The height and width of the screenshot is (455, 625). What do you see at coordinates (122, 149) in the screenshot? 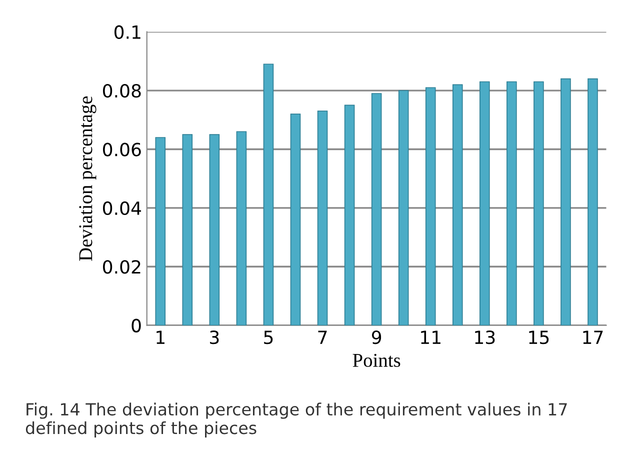
I see `y-tick-label: 0.06` at bounding box center [122, 149].